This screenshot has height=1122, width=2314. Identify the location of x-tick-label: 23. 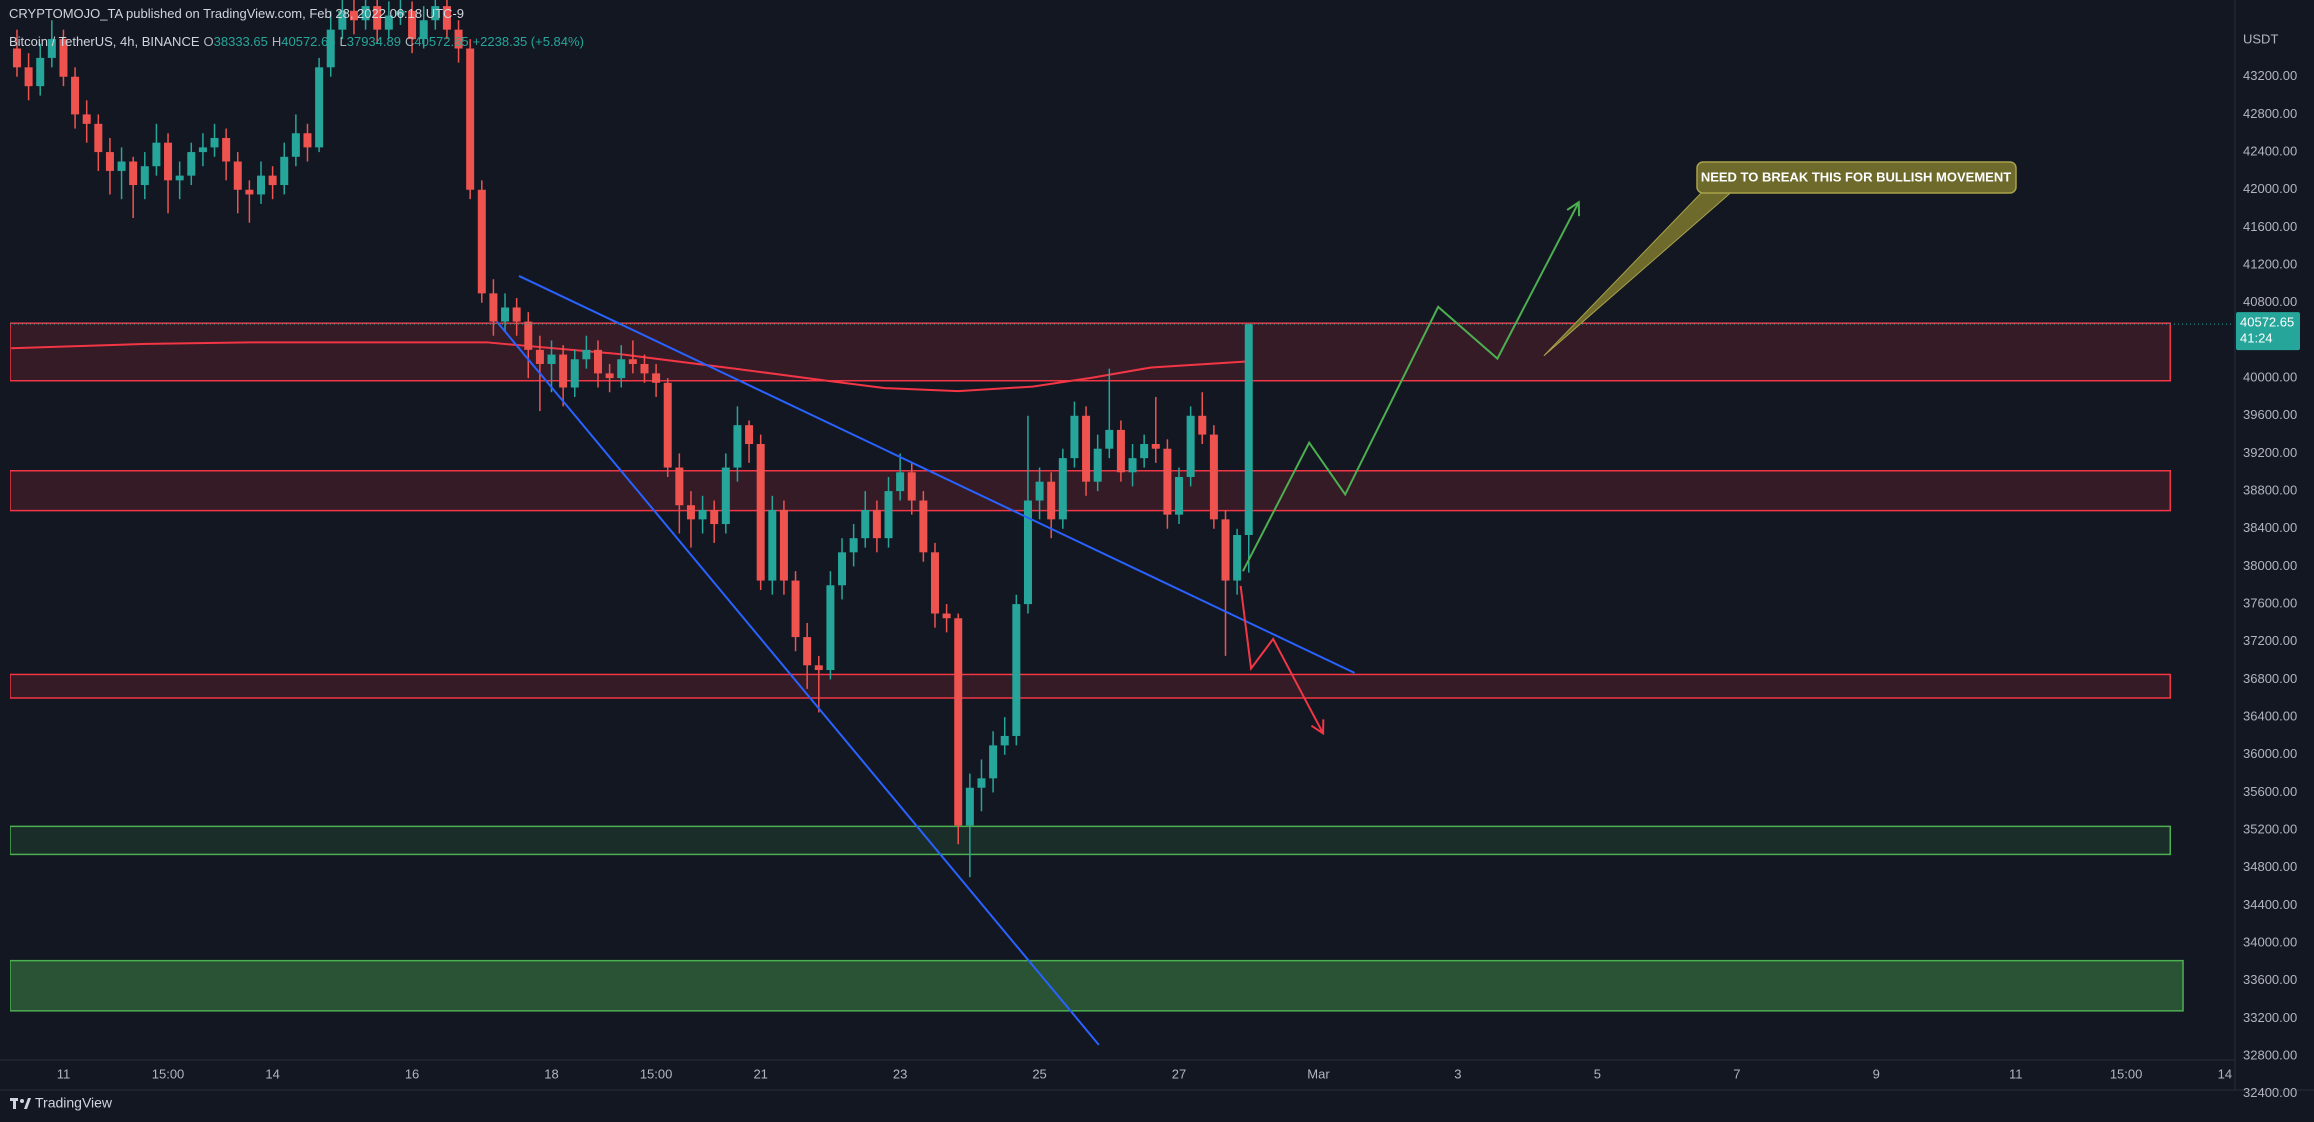
(900, 1073).